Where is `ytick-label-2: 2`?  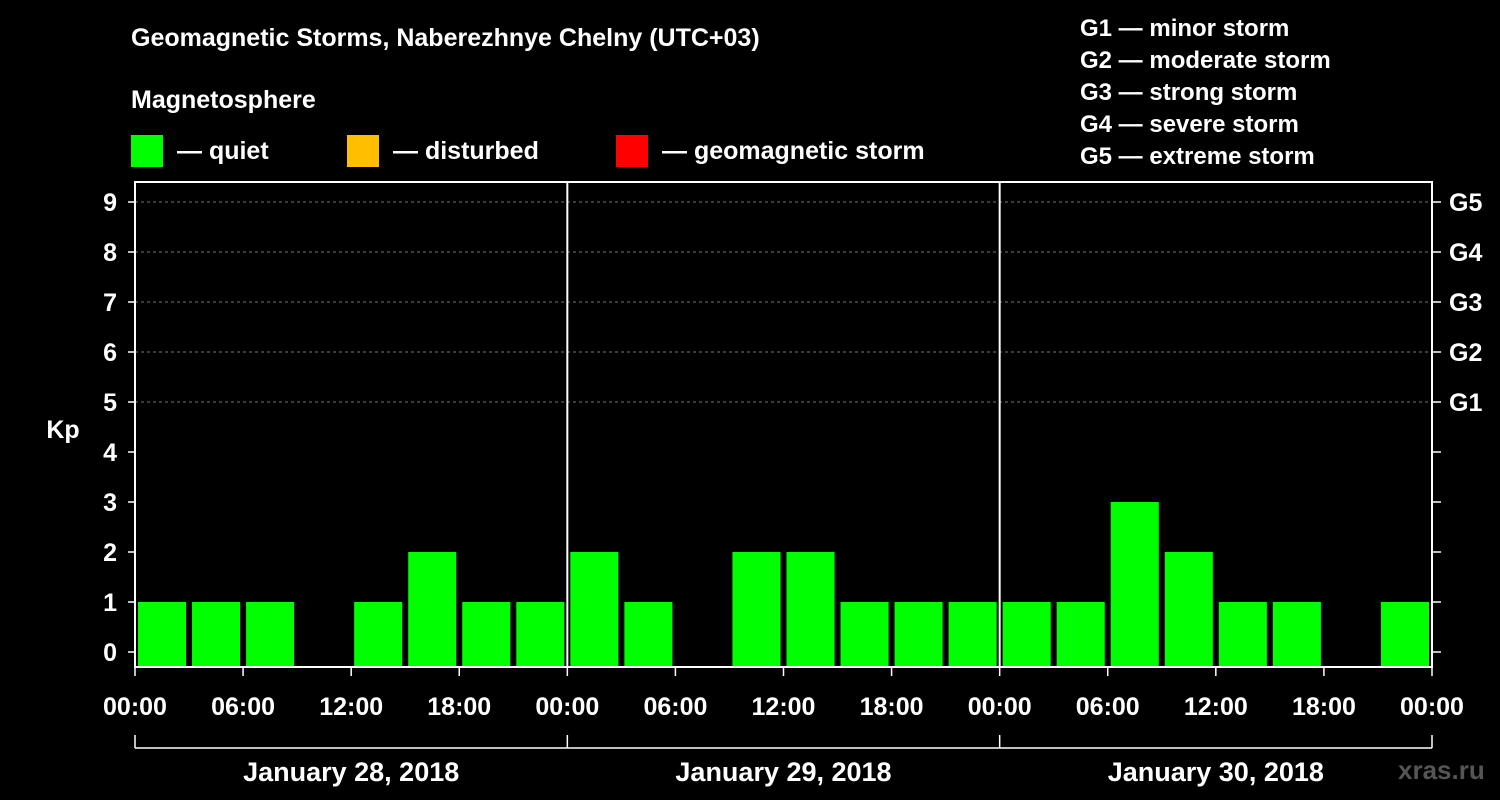
ytick-label-2: 2 is located at coordinates (110, 553).